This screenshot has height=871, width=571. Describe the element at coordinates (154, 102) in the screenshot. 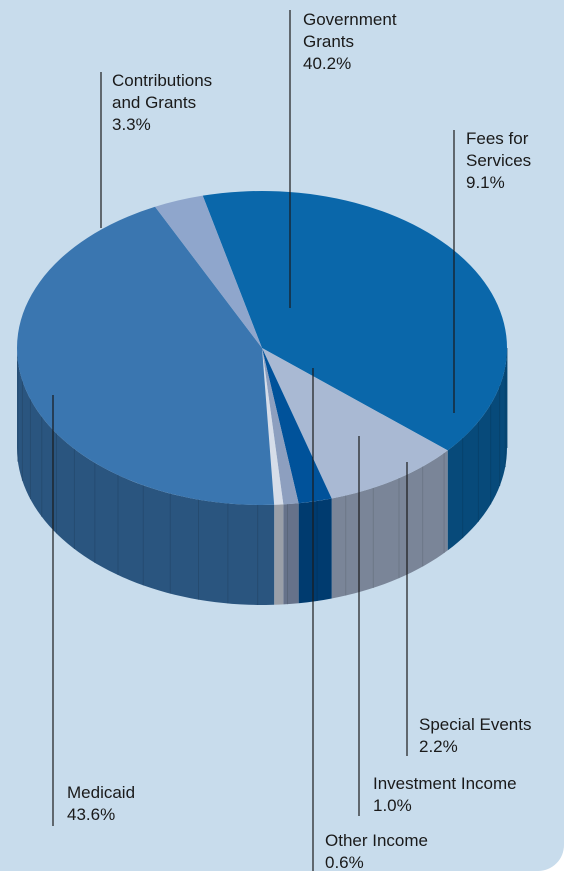

I see `label-contributions-line2: and Grants` at that location.